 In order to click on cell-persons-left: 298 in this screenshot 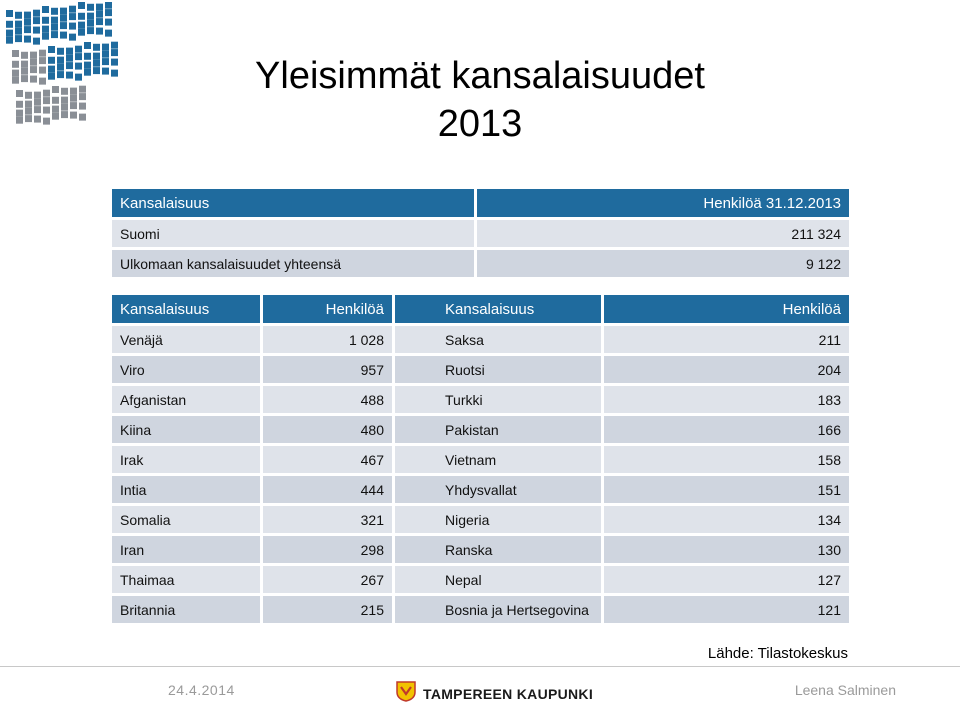, I will do `click(327, 549)`.